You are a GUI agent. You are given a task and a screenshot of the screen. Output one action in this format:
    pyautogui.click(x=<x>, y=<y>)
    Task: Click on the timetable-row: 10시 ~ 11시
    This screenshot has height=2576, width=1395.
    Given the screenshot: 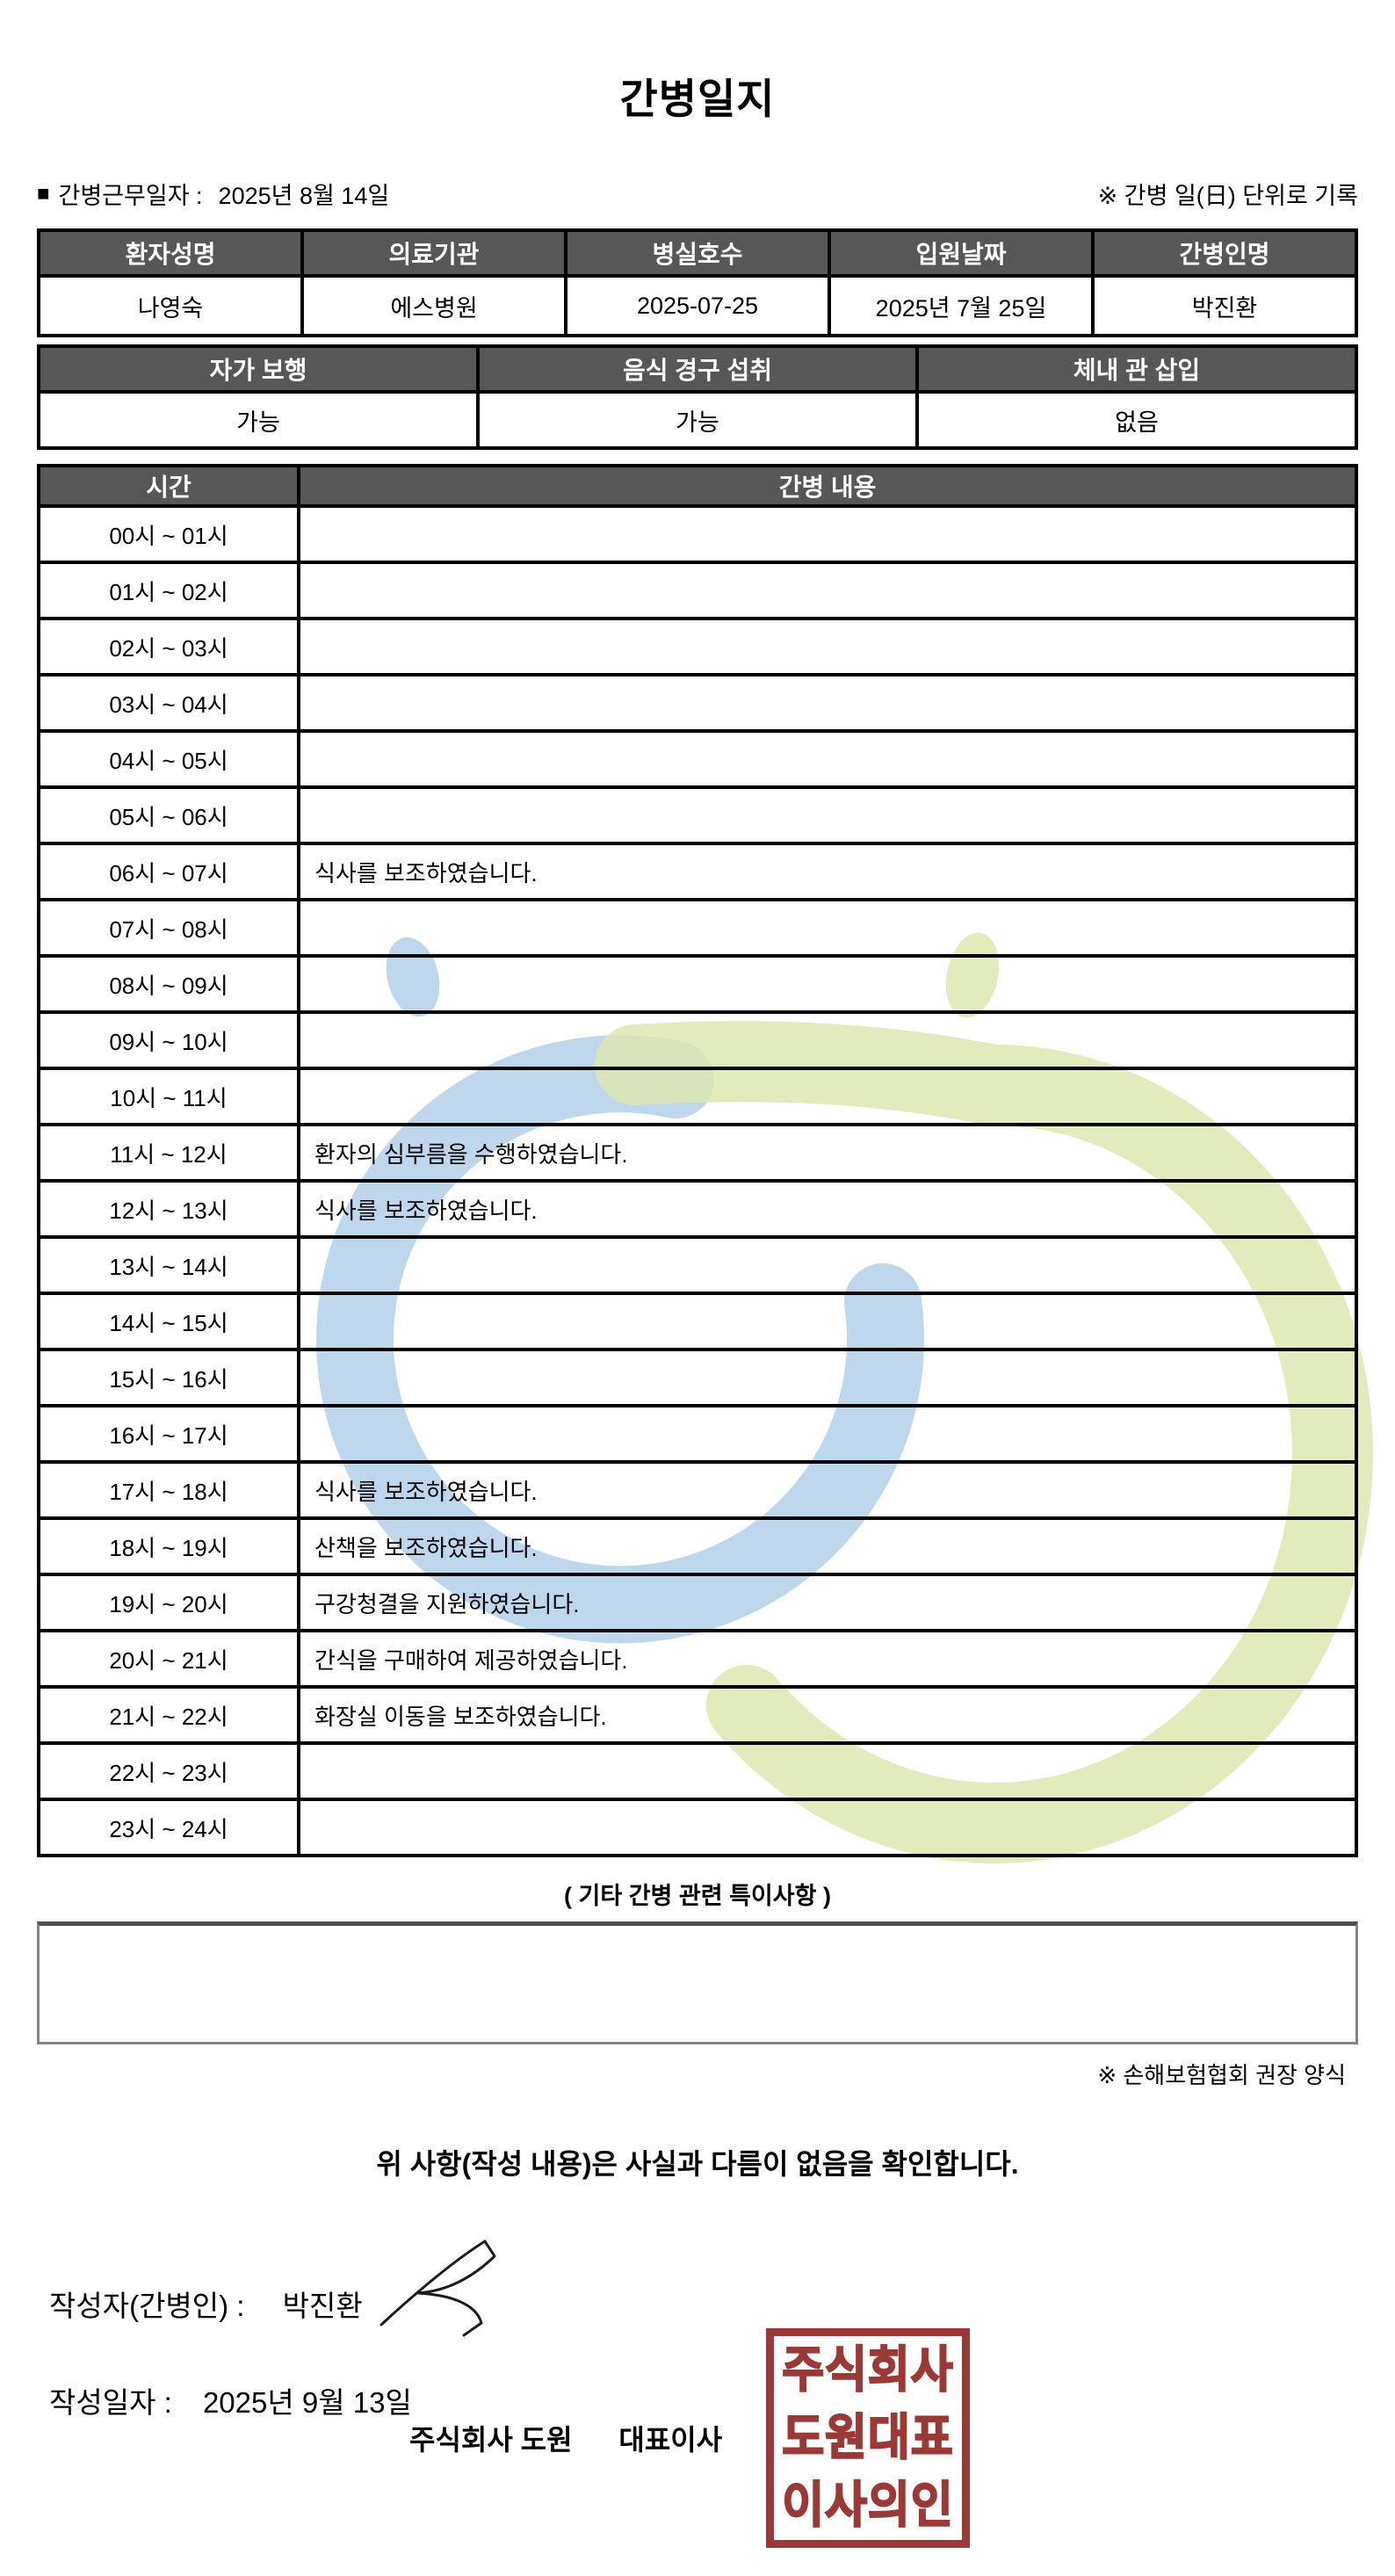 What is the action you would take?
    pyautogui.click(x=697, y=1096)
    